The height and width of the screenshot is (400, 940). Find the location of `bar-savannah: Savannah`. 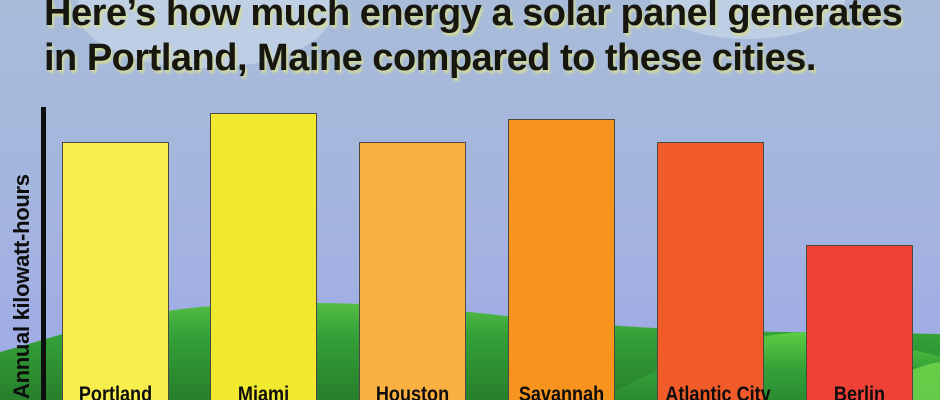

bar-savannah: Savannah is located at coordinates (561, 259).